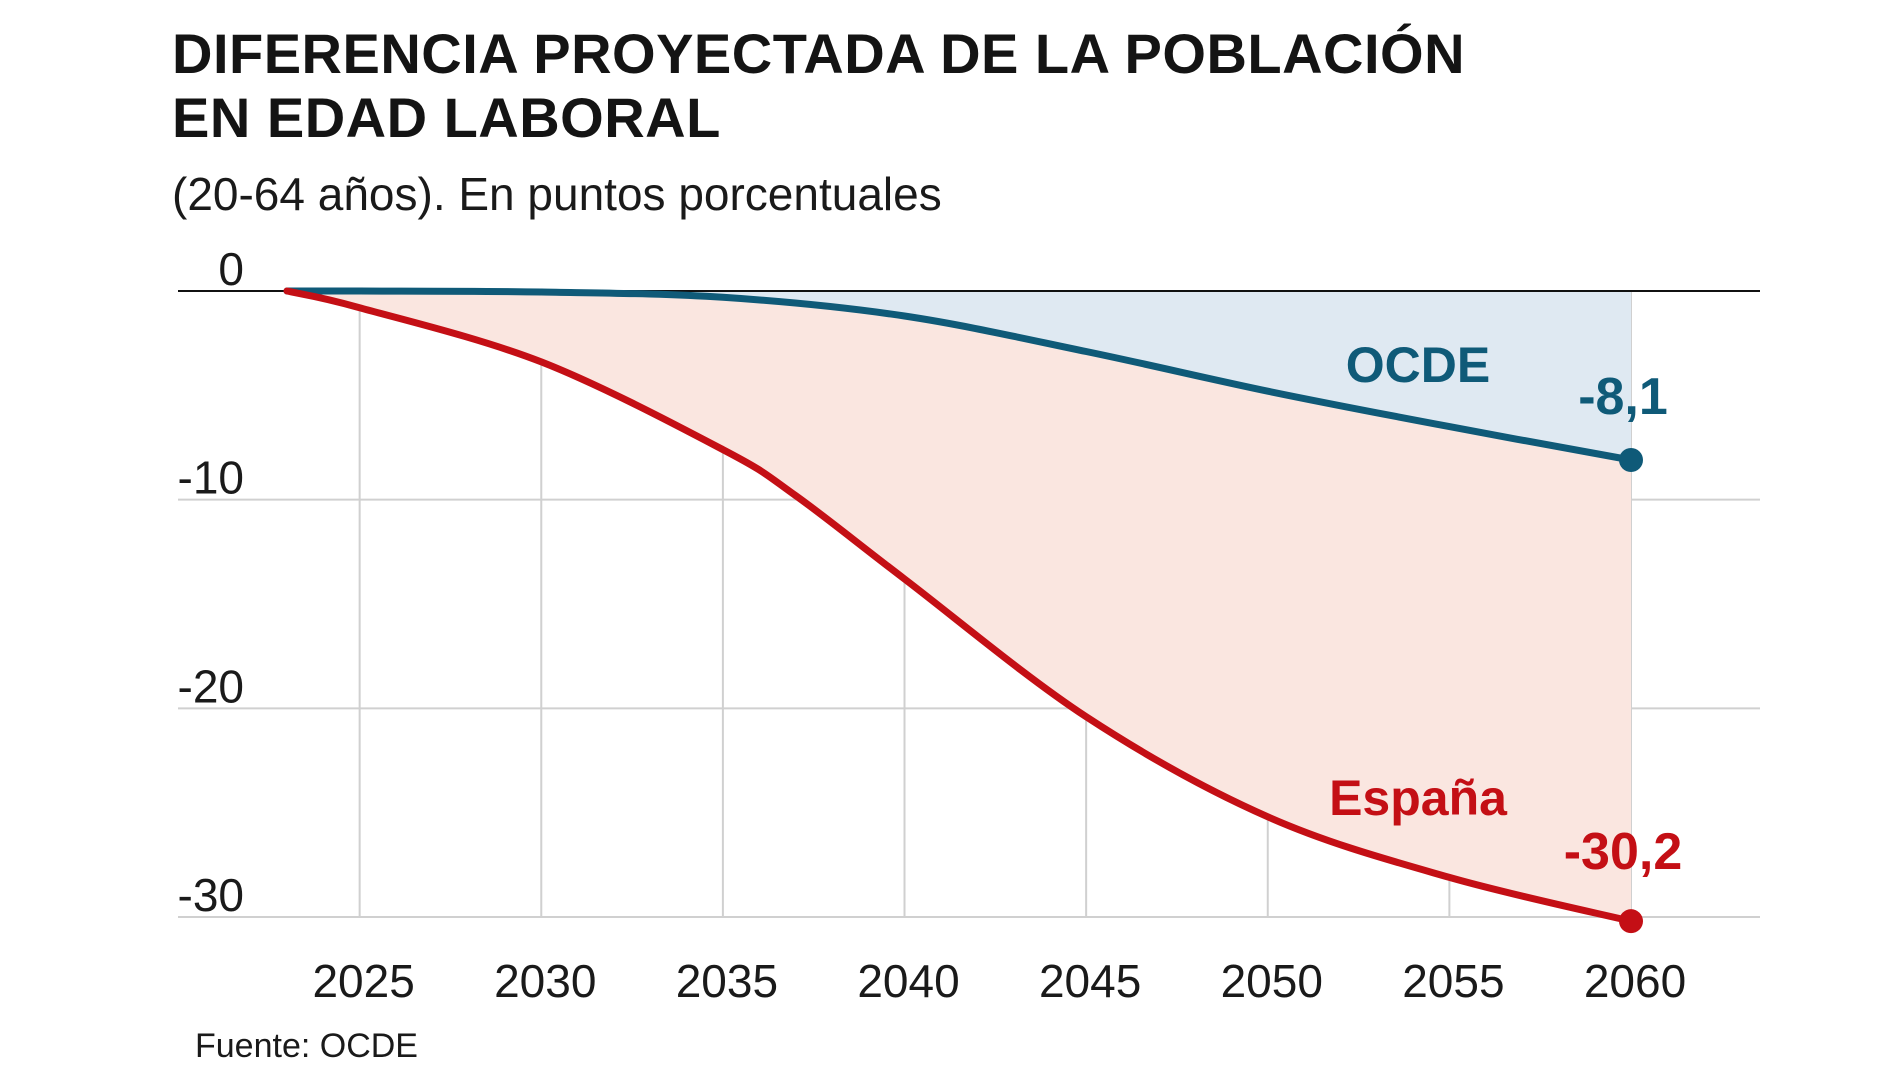 Image resolution: width=1900 pixels, height=1069 pixels. I want to click on ocde-end-point, so click(1631, 460).